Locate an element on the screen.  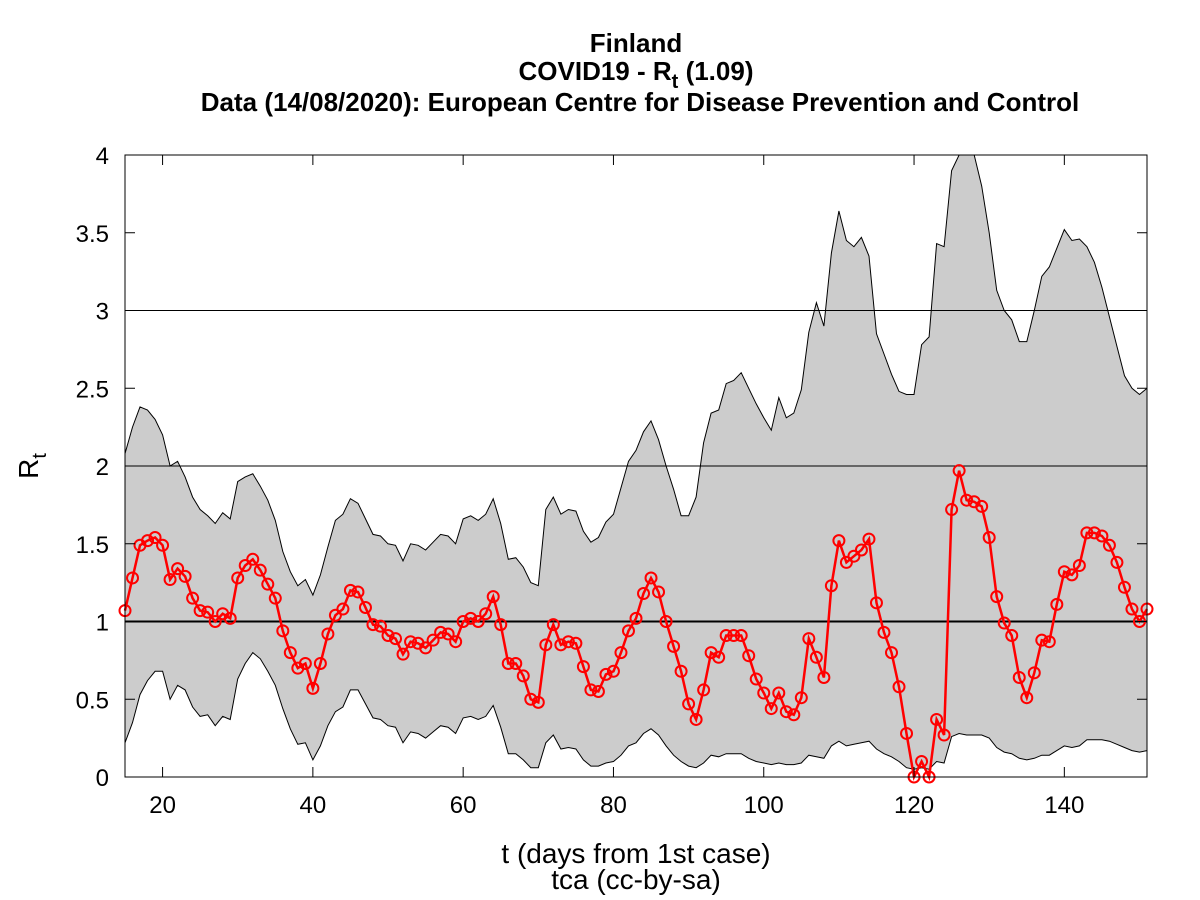
y-axis-label-group: Rt is located at coordinates (32, 466).